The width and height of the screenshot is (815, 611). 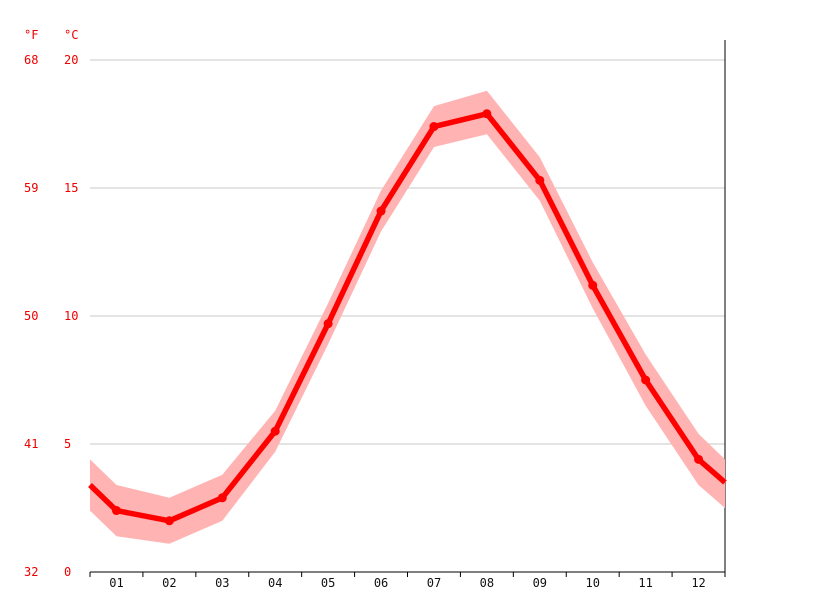 I want to click on x-tick-label-01: 01, so click(x=116, y=583).